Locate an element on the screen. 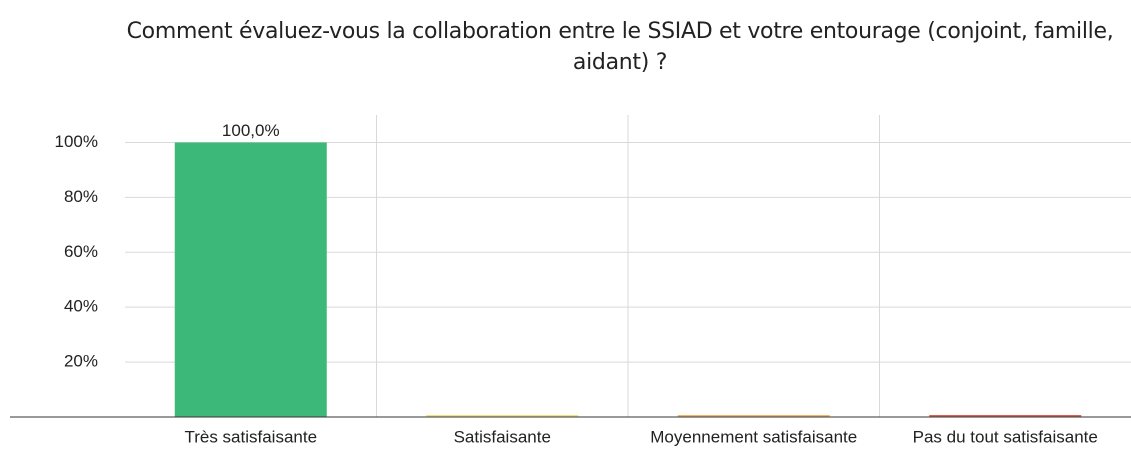 The width and height of the screenshot is (1131, 449). x-tick-label: Très satisfaisante is located at coordinates (250, 436).